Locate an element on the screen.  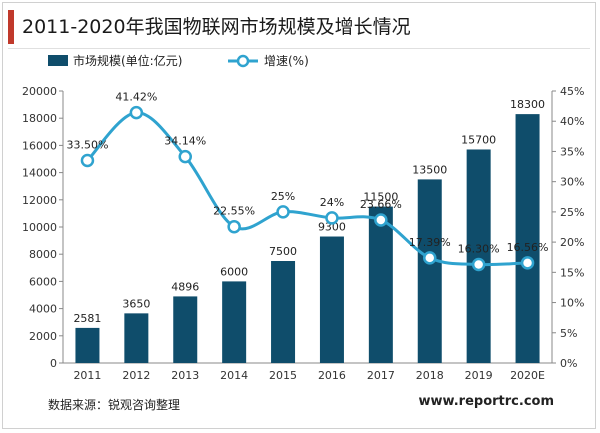
bar-value-label: 13500 is located at coordinates (429, 169).